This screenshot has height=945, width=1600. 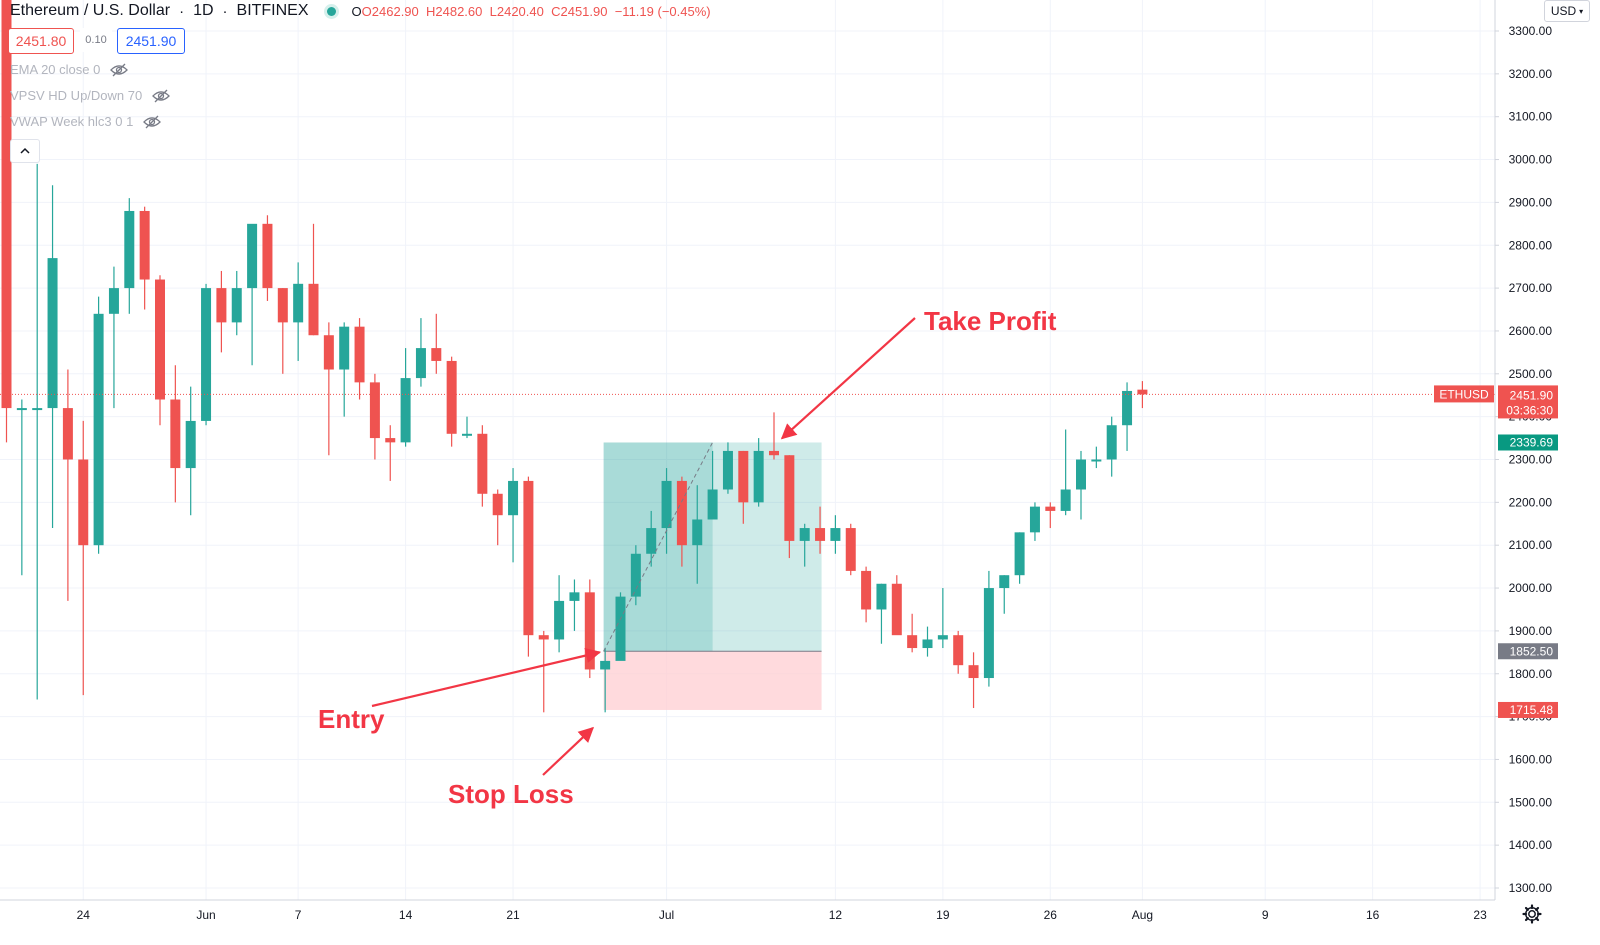 What do you see at coordinates (1581, 11) in the screenshot?
I see `chevron-down-icon: ▾` at bounding box center [1581, 11].